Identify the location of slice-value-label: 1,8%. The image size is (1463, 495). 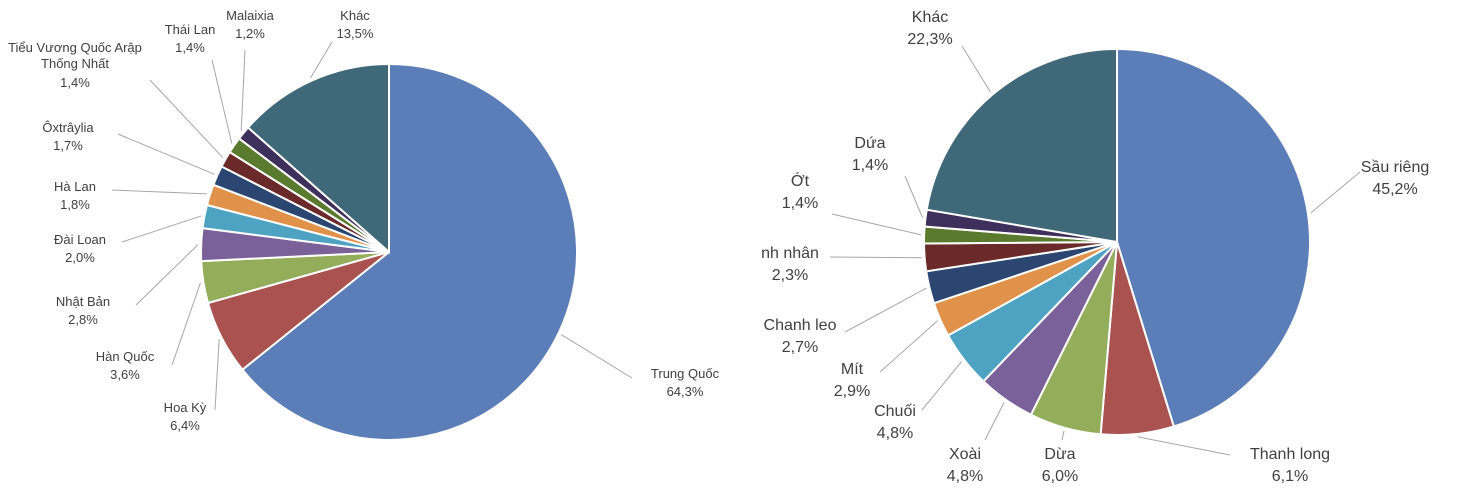
(75, 204).